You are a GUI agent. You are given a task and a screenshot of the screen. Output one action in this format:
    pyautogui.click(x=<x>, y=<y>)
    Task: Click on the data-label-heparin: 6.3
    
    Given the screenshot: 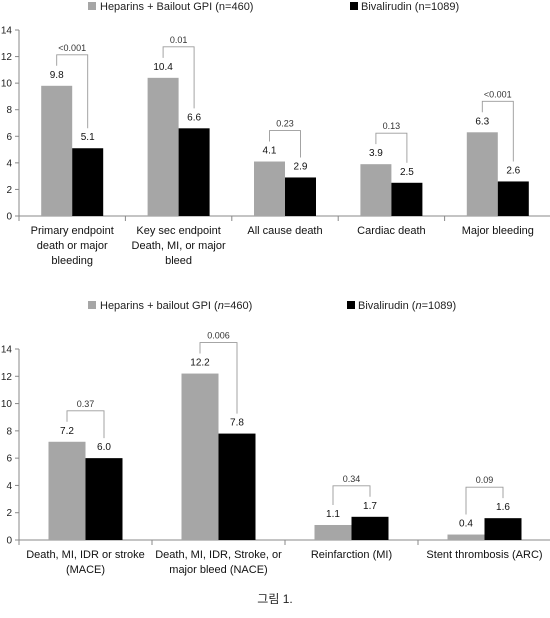 What is the action you would take?
    pyautogui.click(x=482, y=121)
    